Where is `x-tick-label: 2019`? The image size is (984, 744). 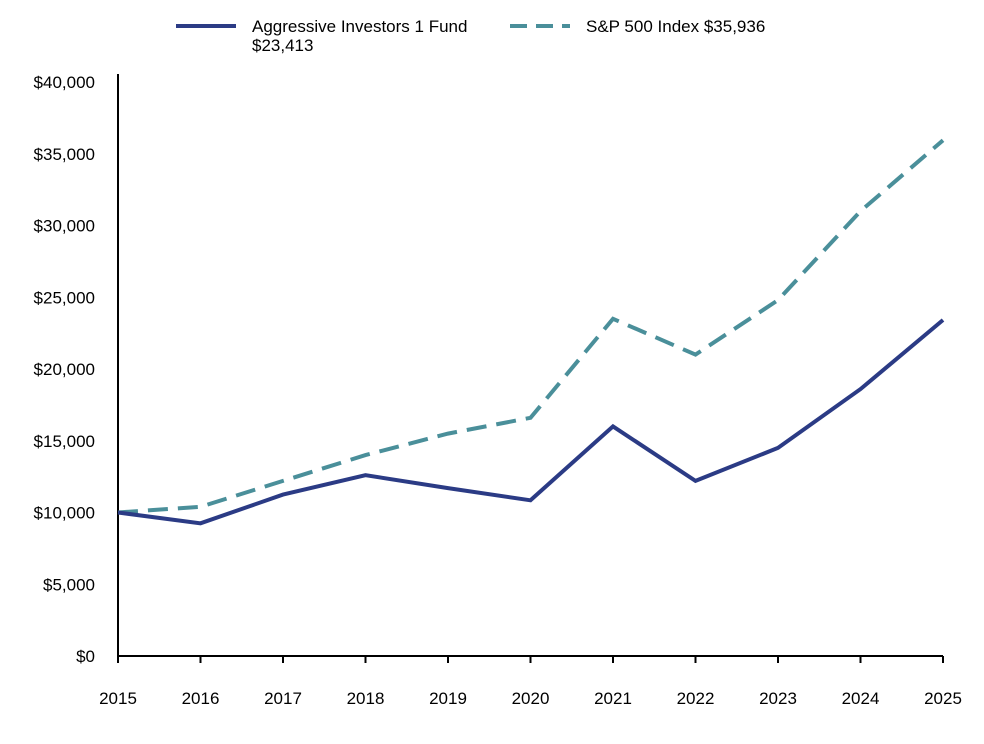
x-tick-label: 2019 is located at coordinates (448, 698).